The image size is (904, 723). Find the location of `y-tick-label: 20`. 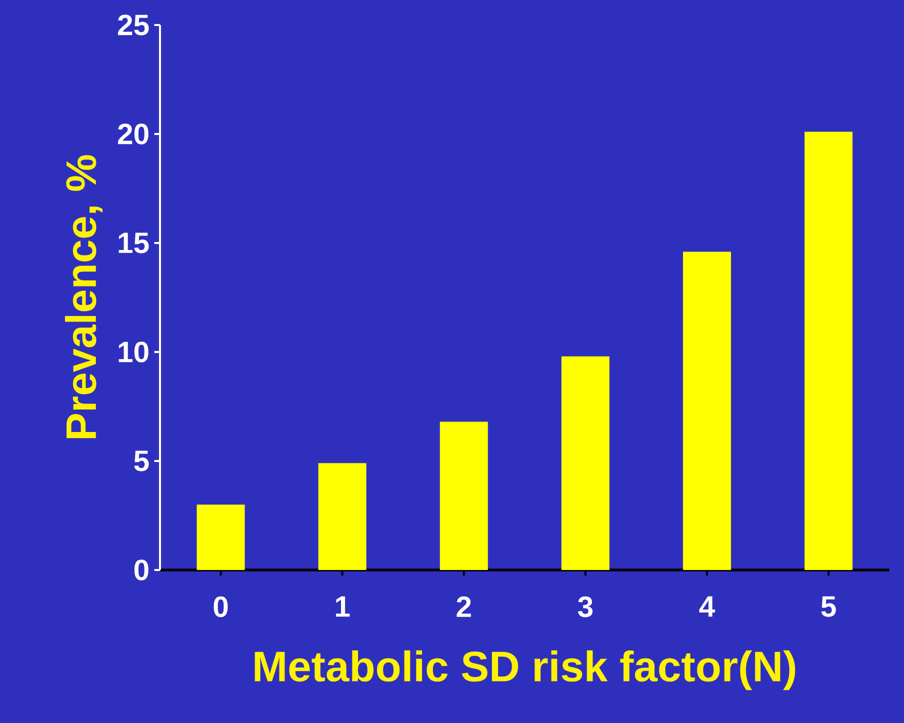

y-tick-label: 20 is located at coordinates (133, 134).